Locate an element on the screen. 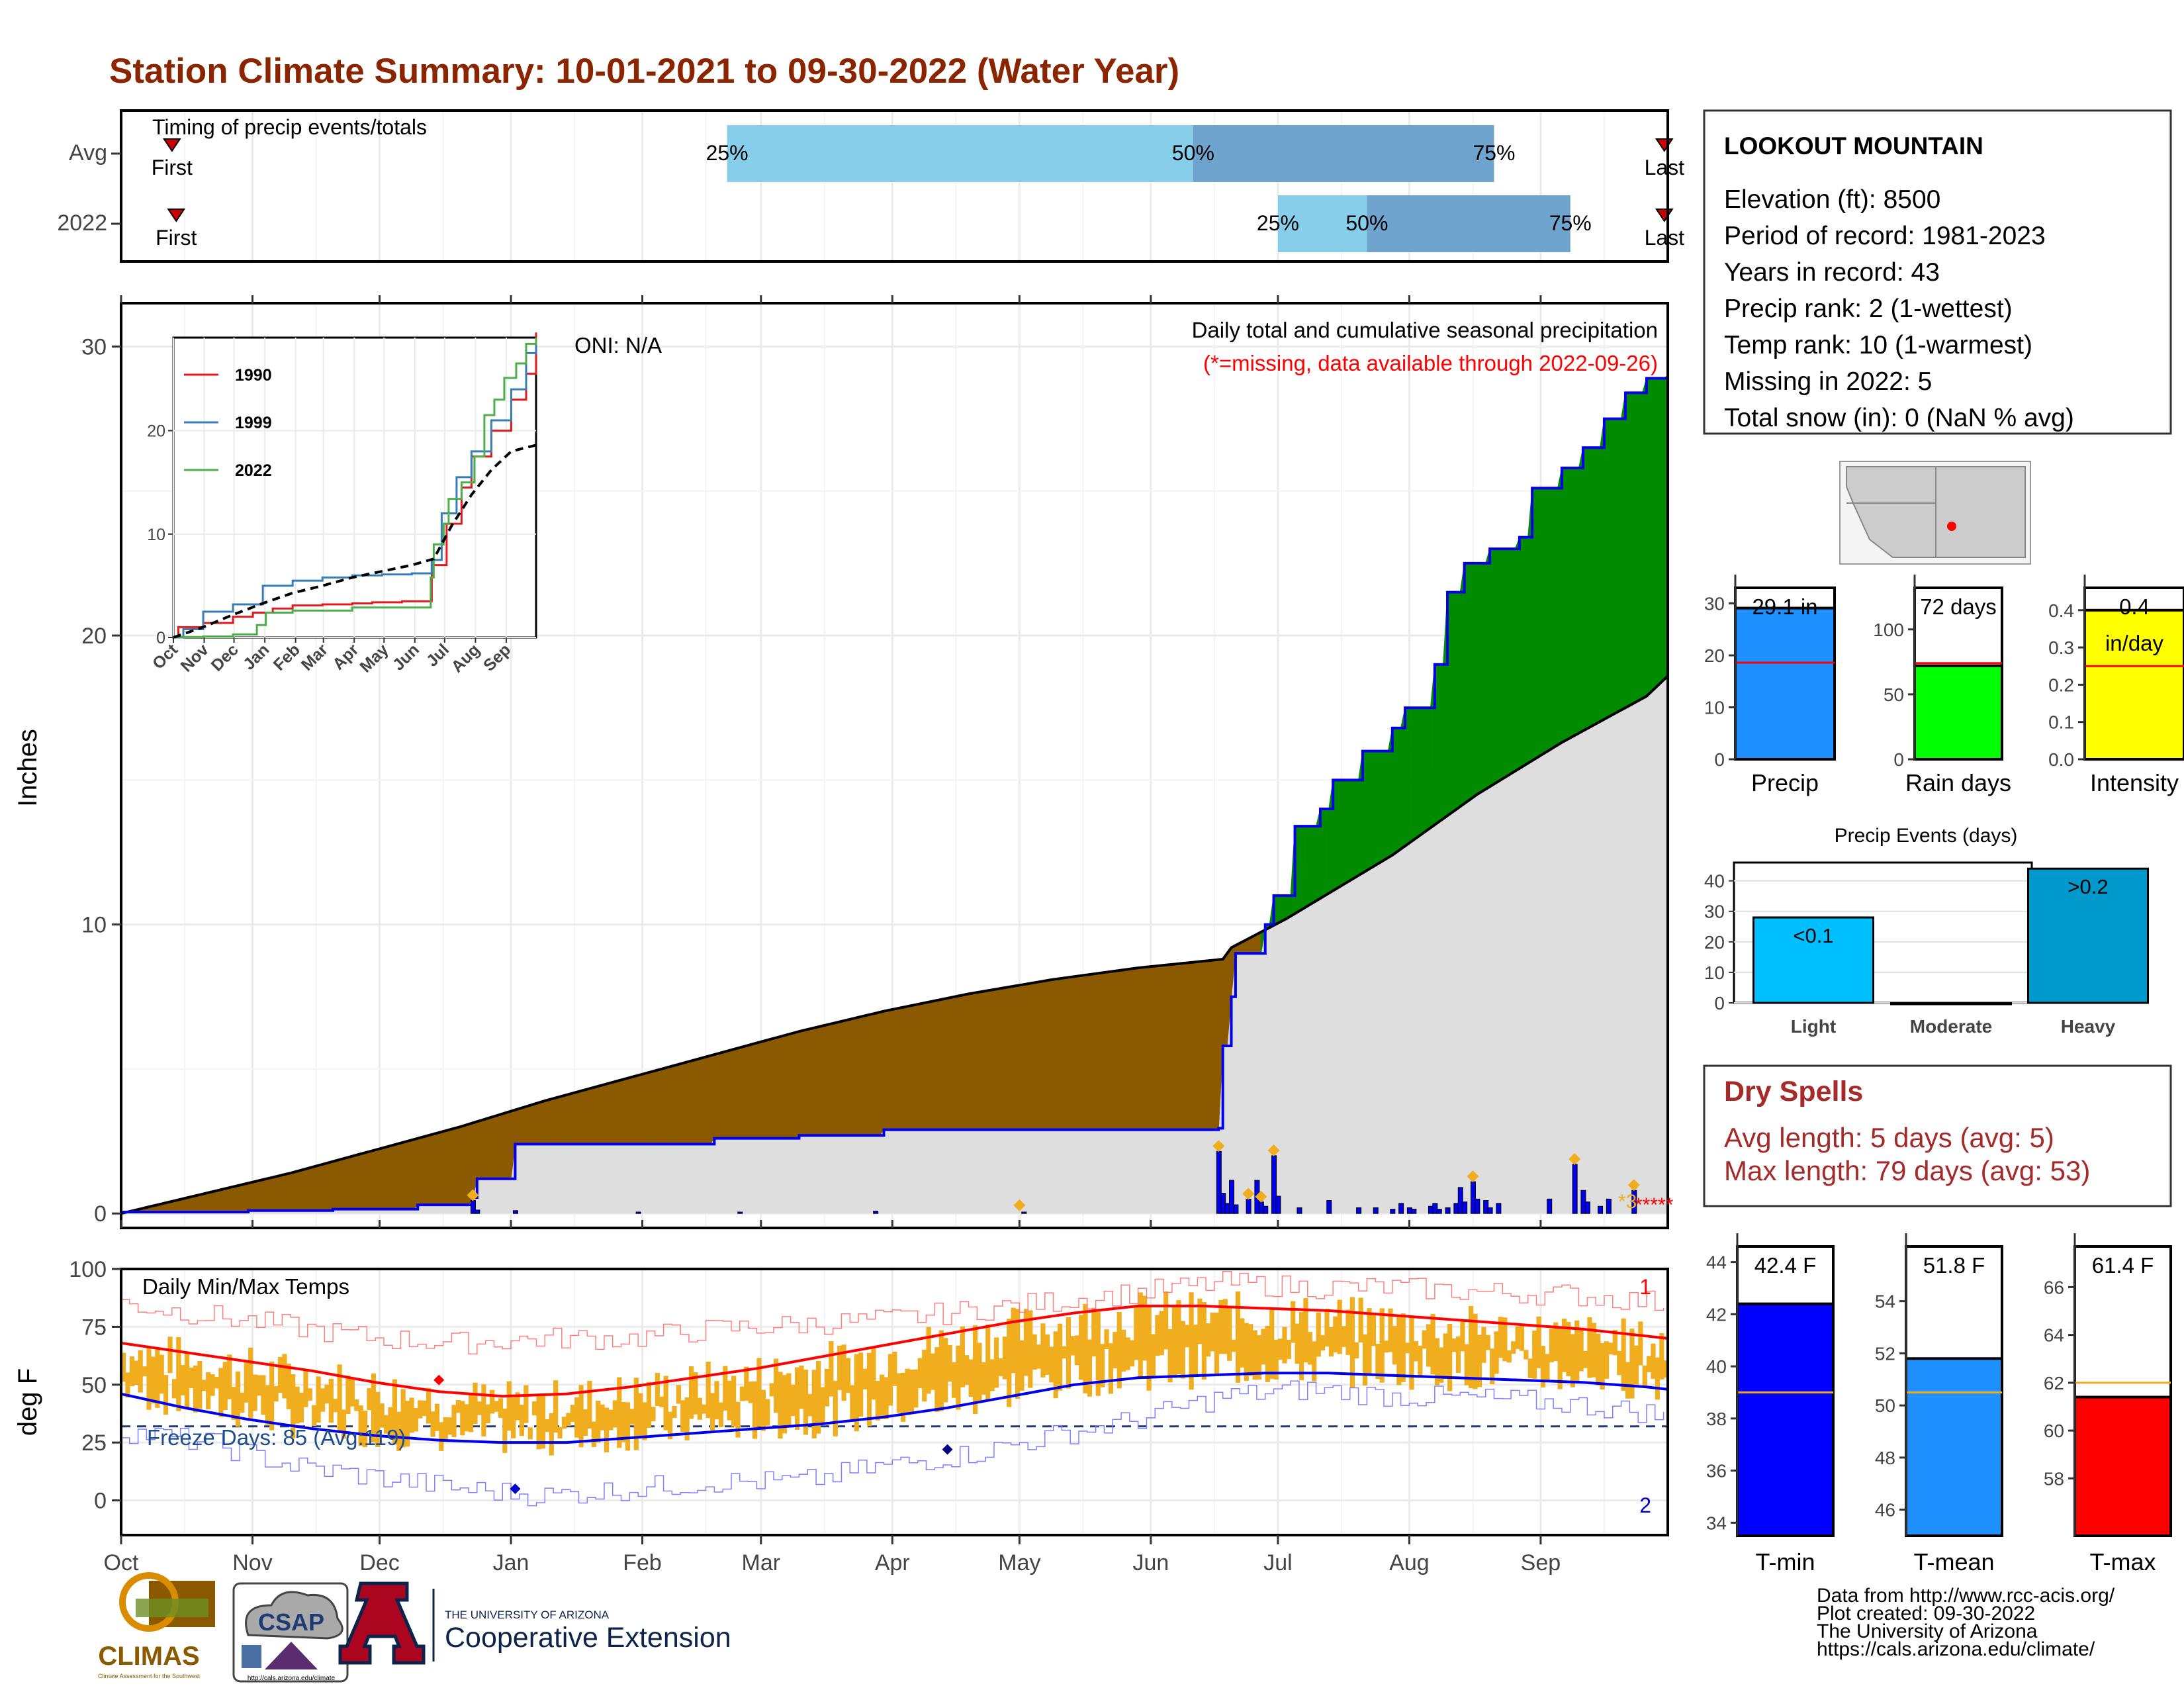  timing-row-avg-label: Avg is located at coordinates (88, 152).